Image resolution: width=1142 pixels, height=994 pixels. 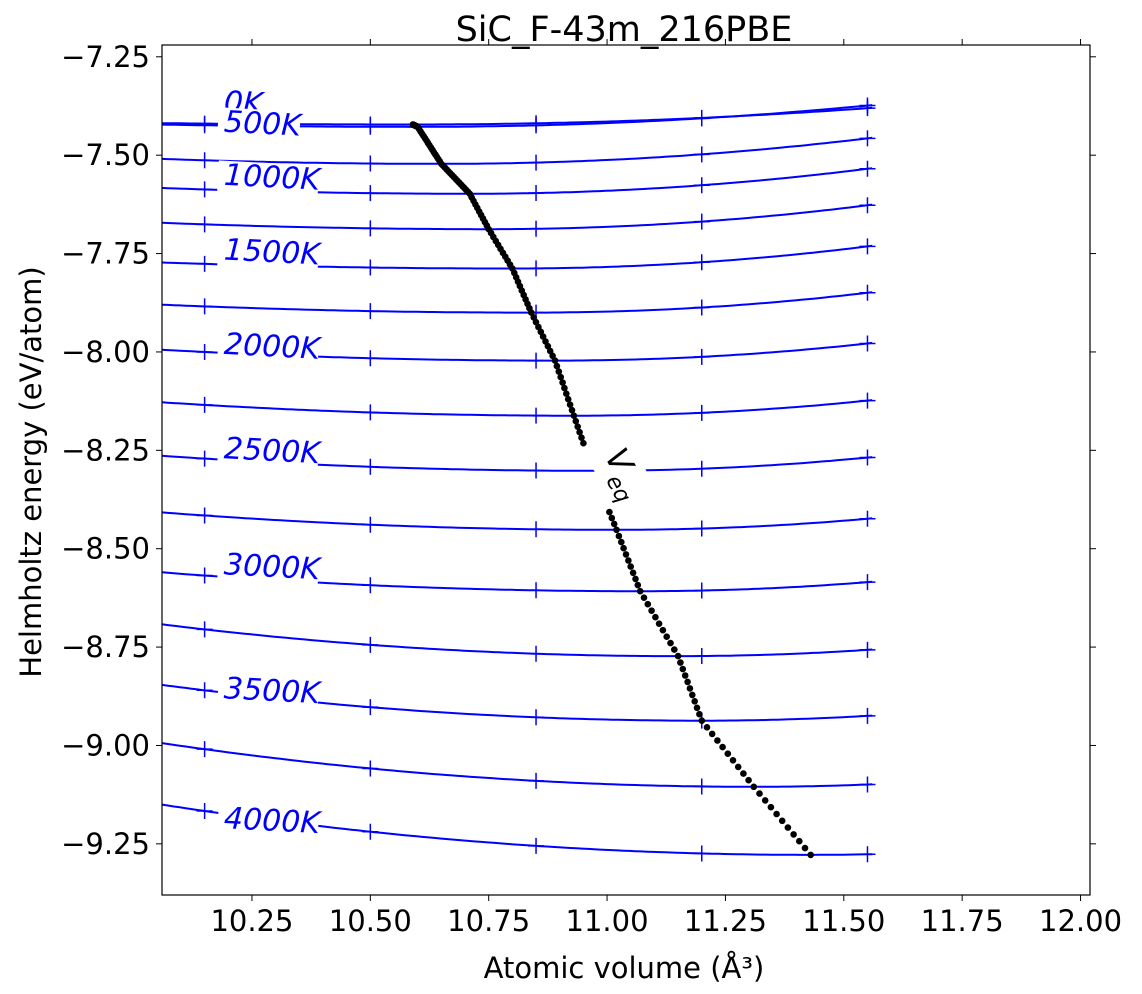 I want to click on isotherm-curve-3500K, so click(x=517, y=765).